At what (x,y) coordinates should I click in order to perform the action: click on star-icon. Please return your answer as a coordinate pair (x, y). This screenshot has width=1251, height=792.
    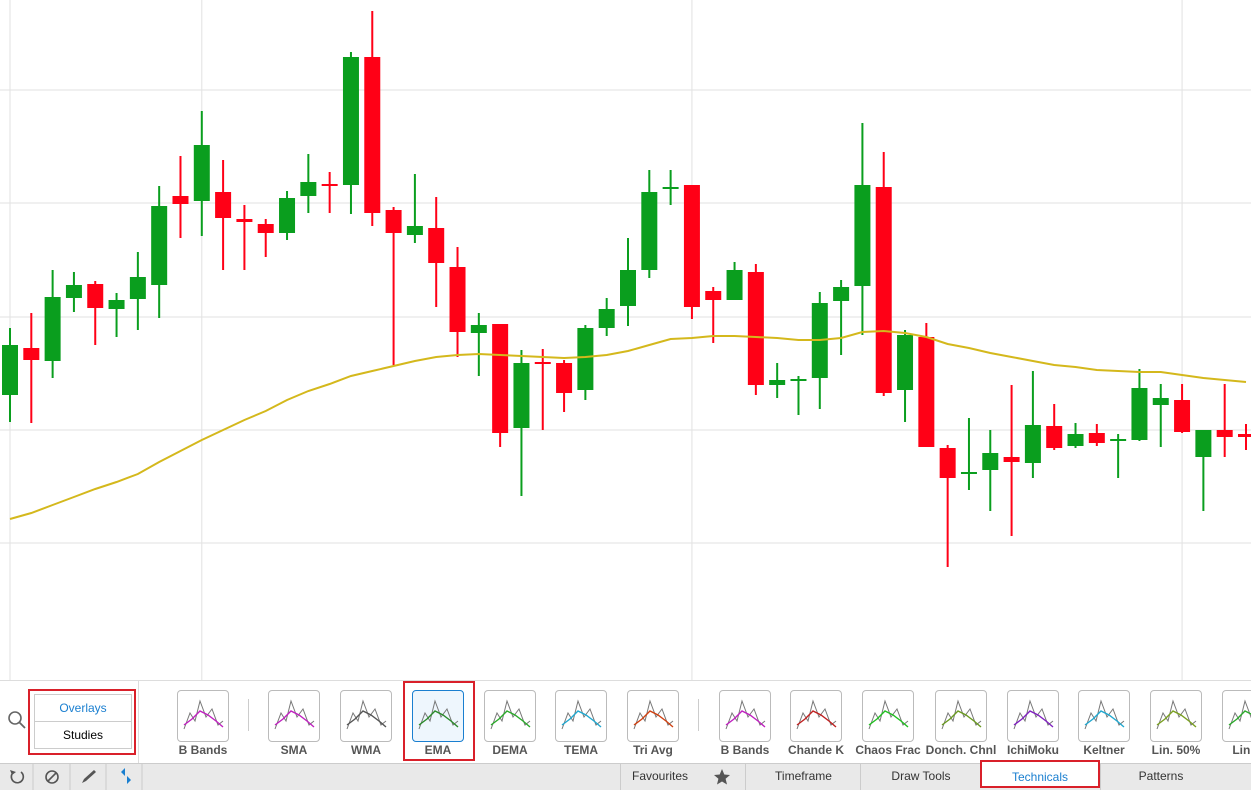
    Looking at the image, I should click on (722, 777).